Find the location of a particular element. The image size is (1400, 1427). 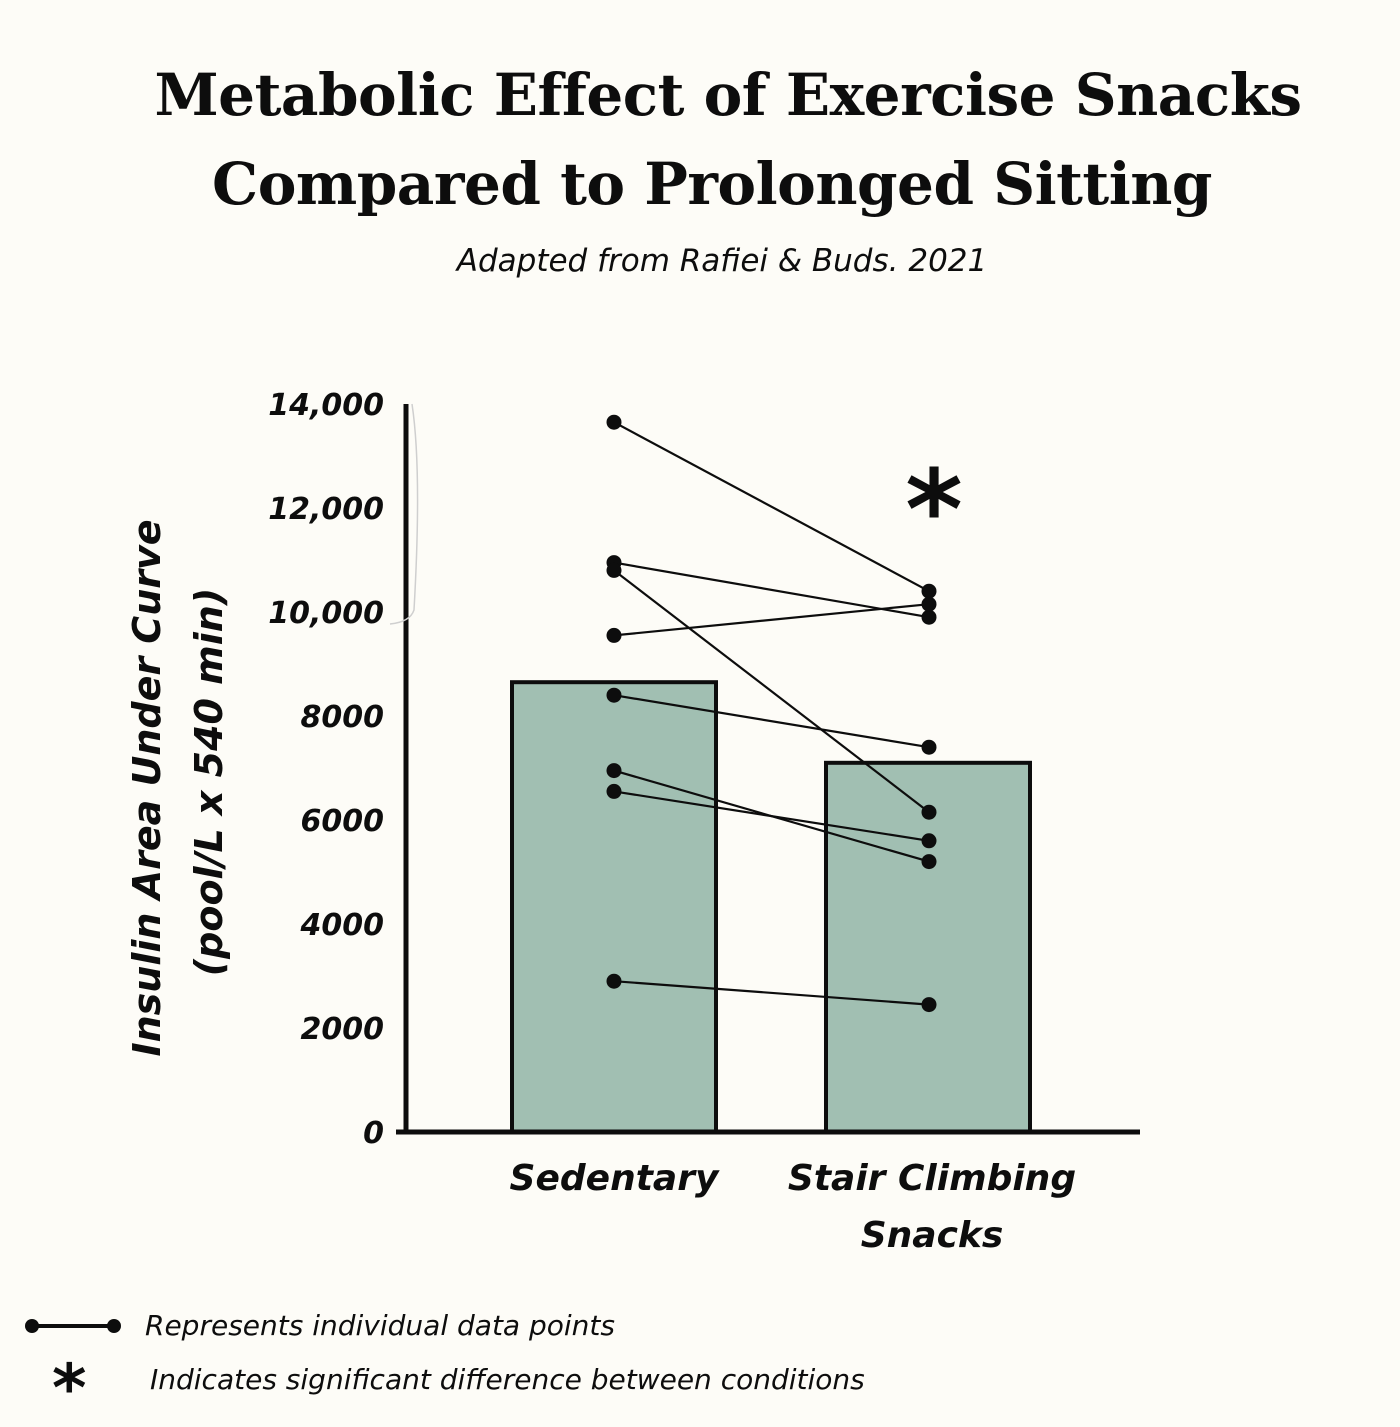

legend-line-label: Represents individual data points is located at coordinates (380, 1325).